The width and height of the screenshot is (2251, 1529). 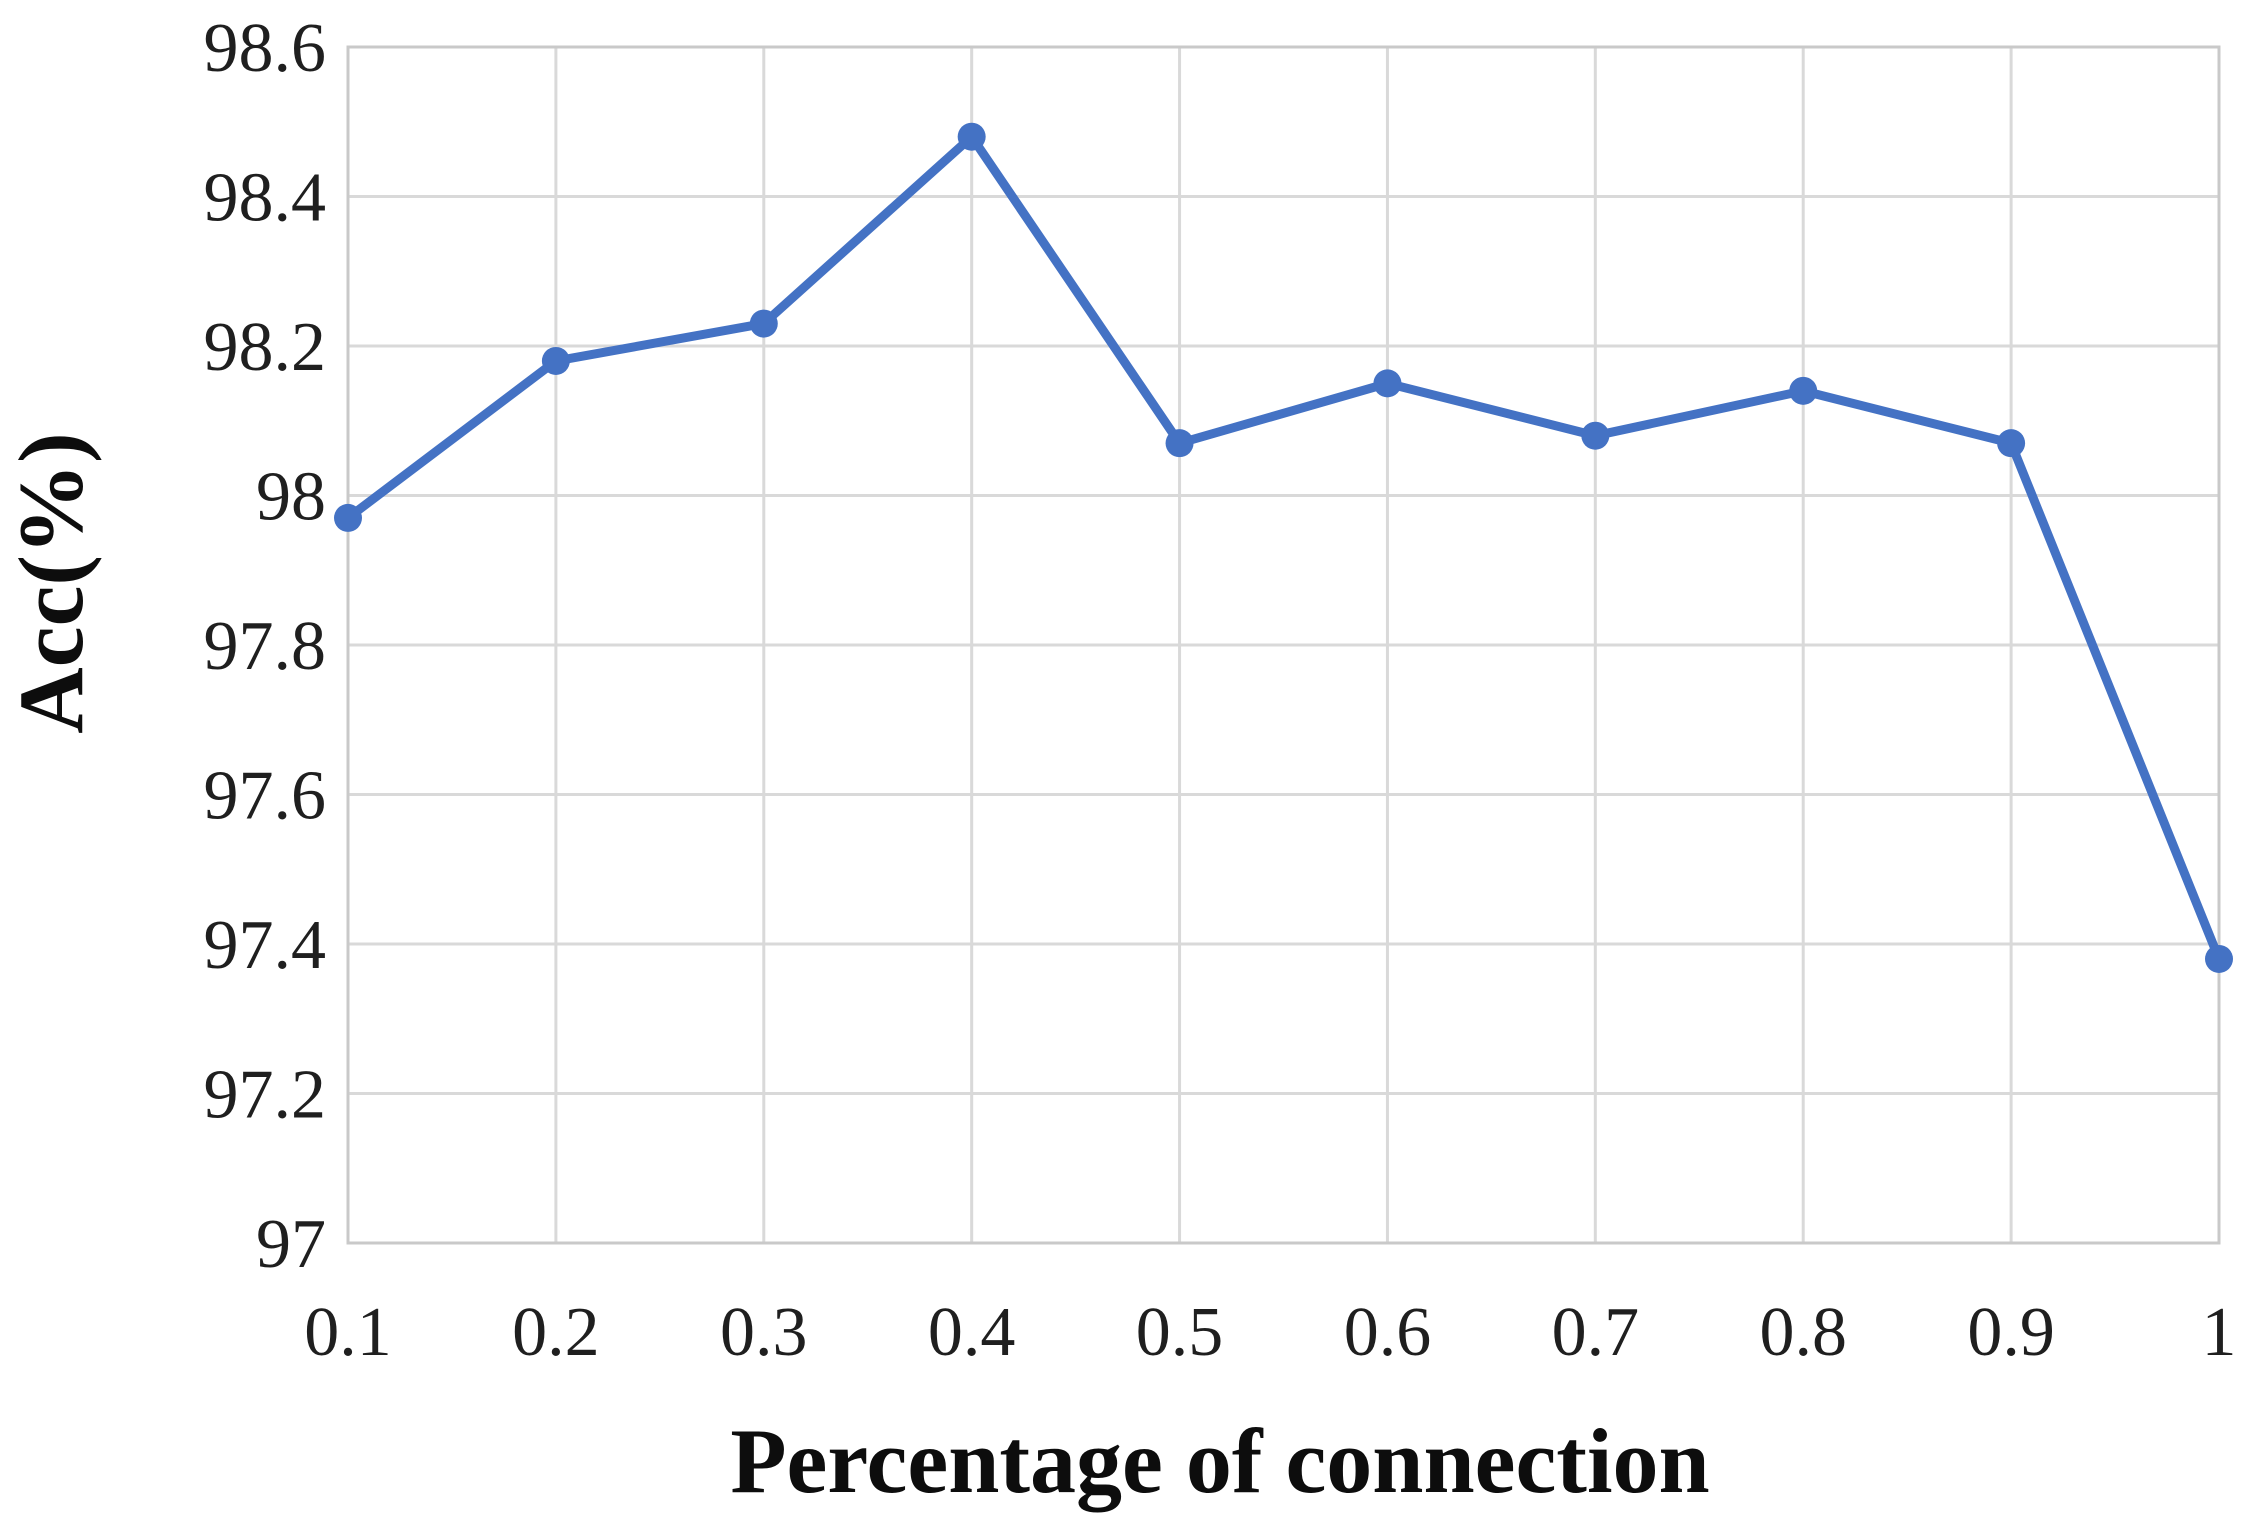 I want to click on y-tick-label: 98, so click(x=291, y=497).